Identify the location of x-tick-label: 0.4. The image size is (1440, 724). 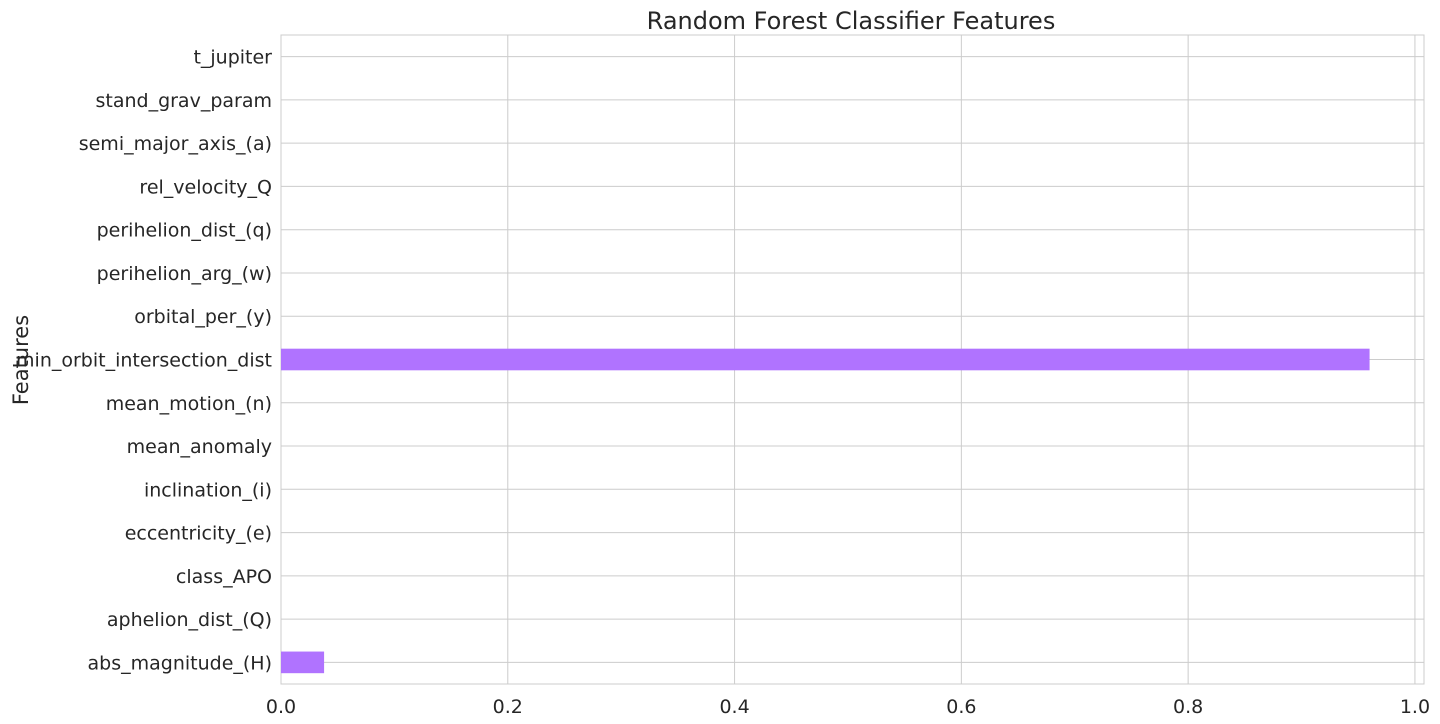
(734, 707).